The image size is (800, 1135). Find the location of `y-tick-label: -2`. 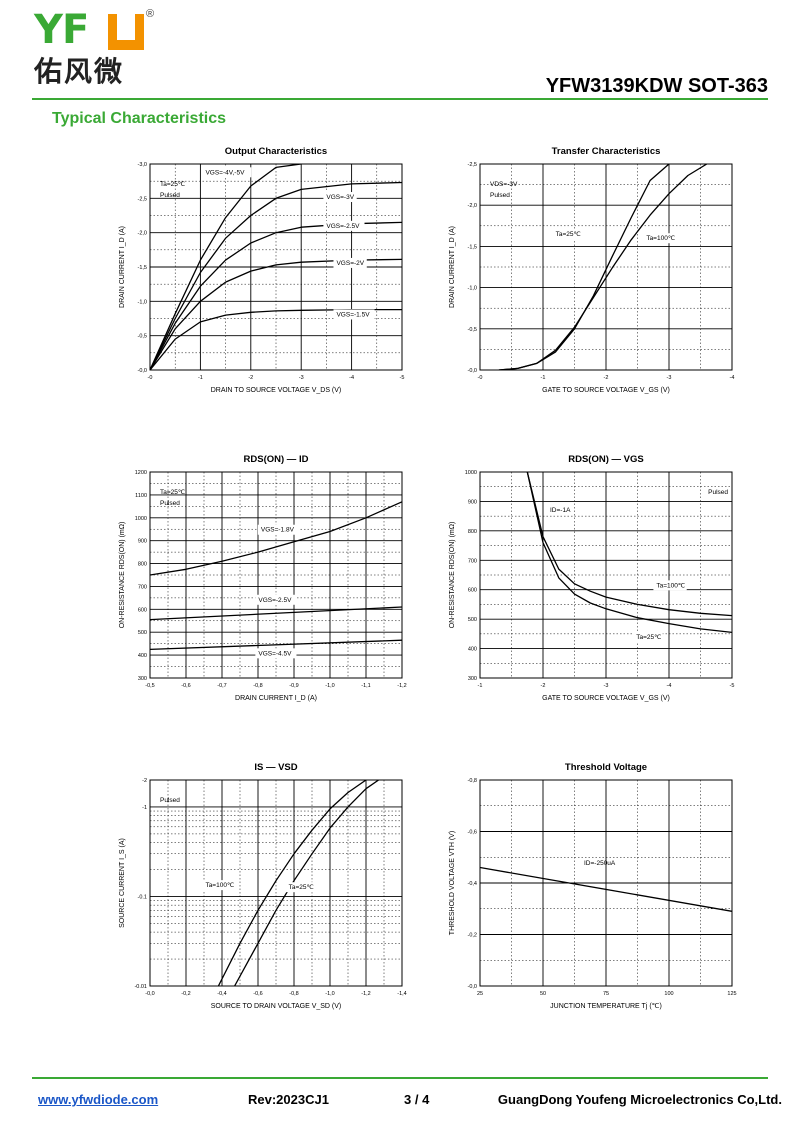

y-tick-label: -2 is located at coordinates (144, 781).